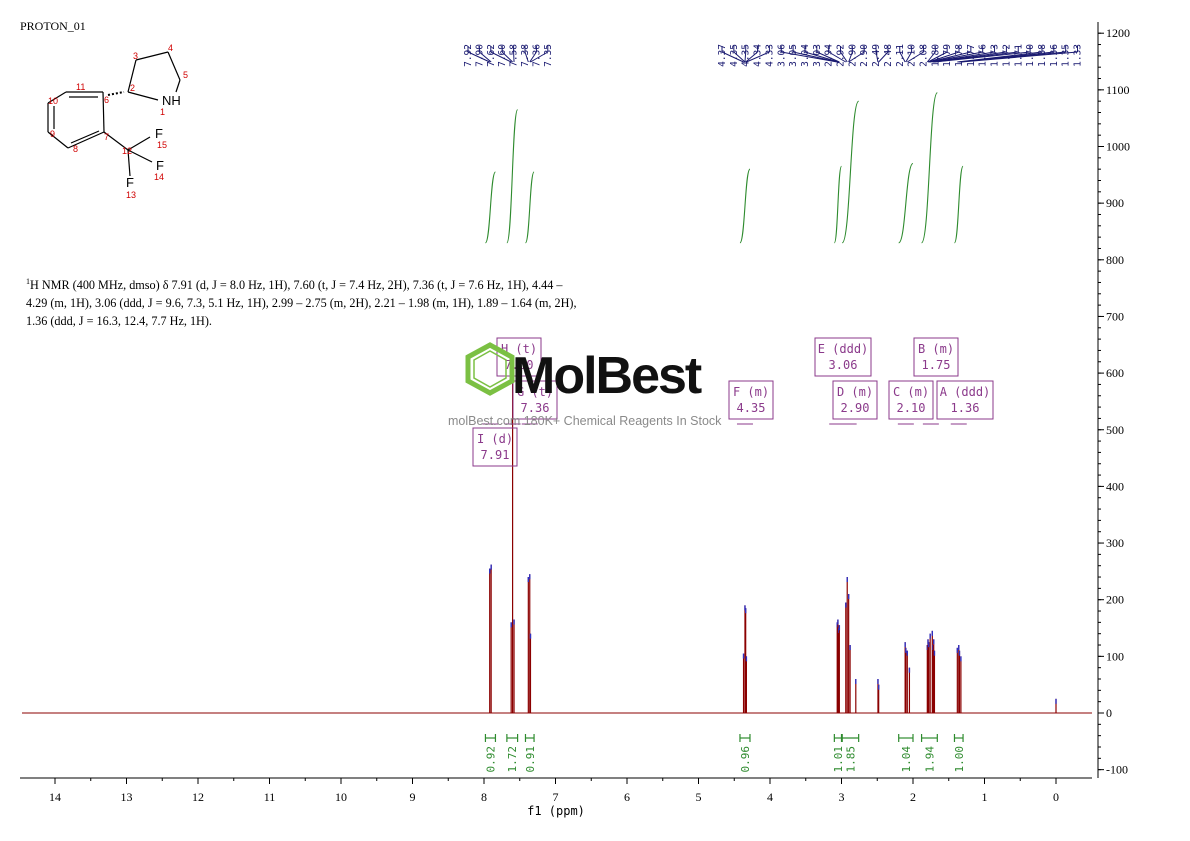 The width and height of the screenshot is (1190, 841). I want to click on integration-value-E: 1.01, so click(838, 759).